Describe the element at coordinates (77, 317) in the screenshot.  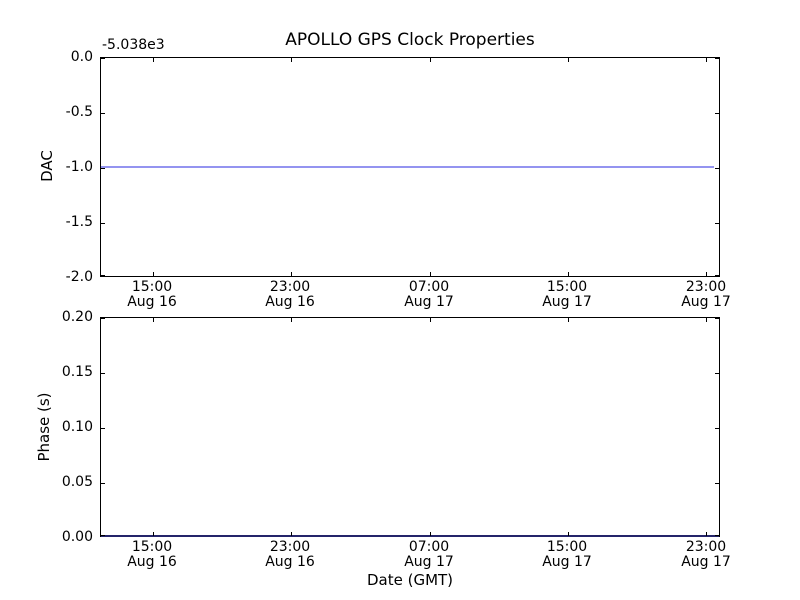
I see `phase-ytick-label: 0.20` at that location.